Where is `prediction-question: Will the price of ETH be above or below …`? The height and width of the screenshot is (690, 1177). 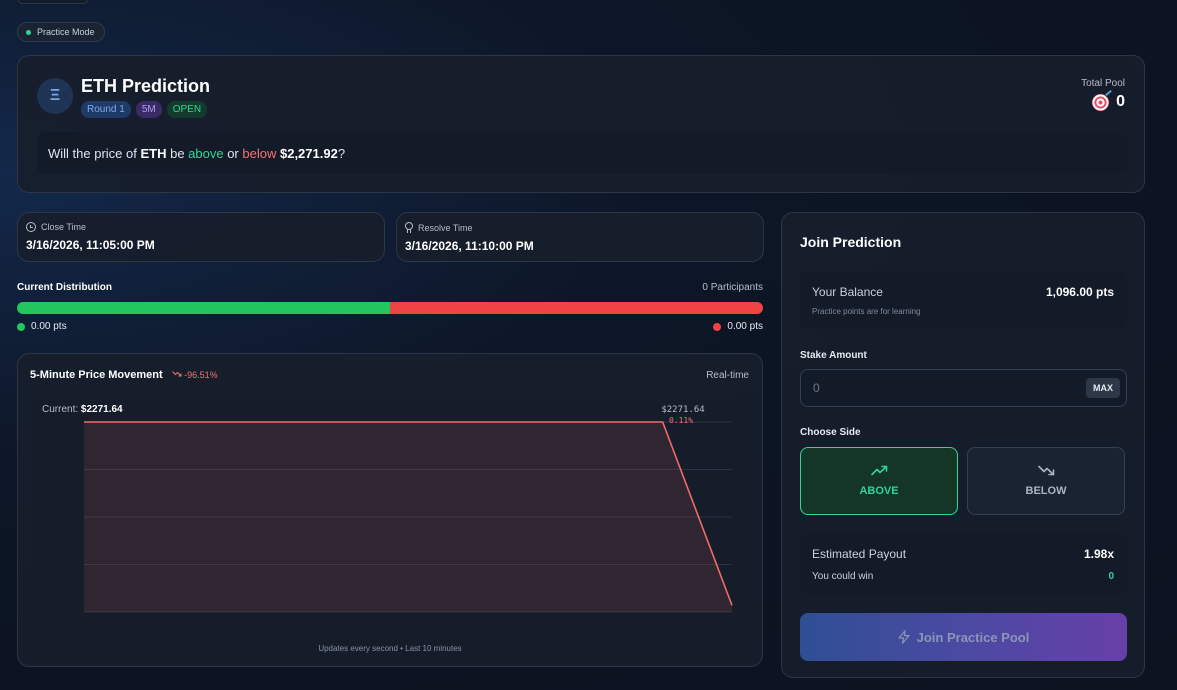
prediction-question: Will the price of ETH be above or below … is located at coordinates (582, 153).